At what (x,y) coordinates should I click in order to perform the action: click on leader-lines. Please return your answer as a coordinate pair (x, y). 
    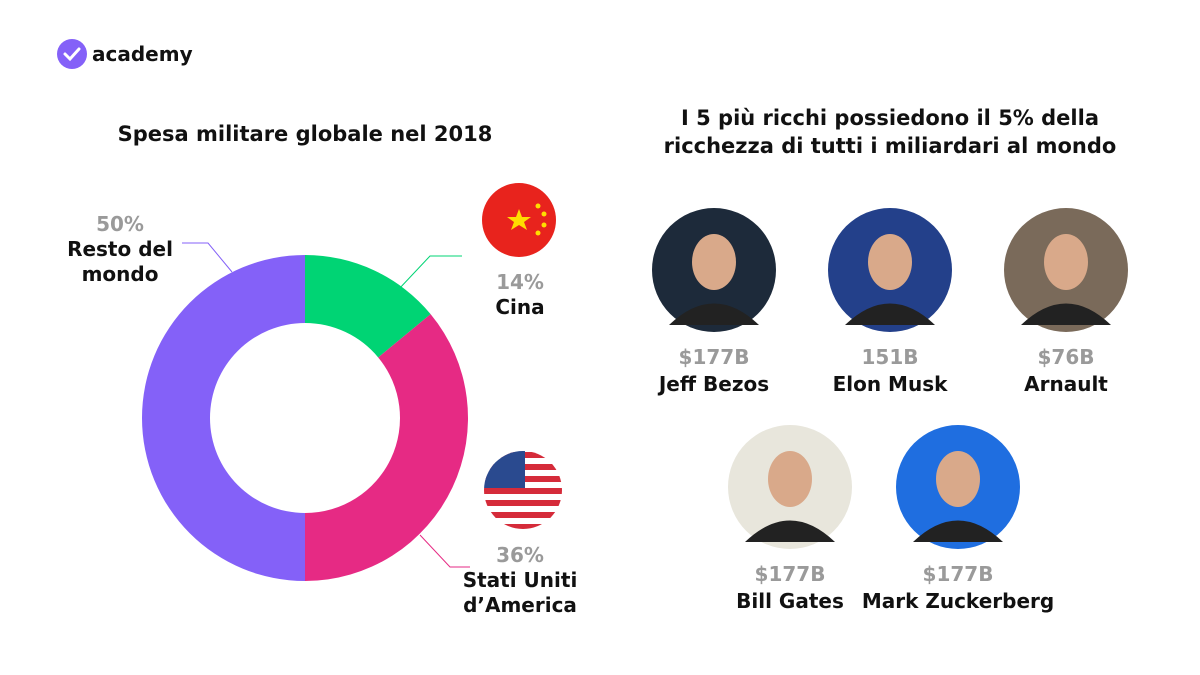
    Looking at the image, I should click on (326, 405).